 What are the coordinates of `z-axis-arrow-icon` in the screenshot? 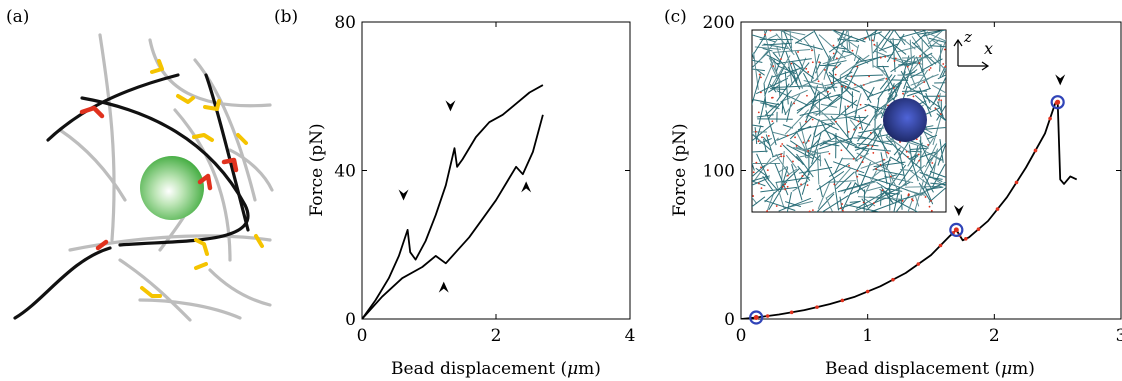 It's located at (958, 52).